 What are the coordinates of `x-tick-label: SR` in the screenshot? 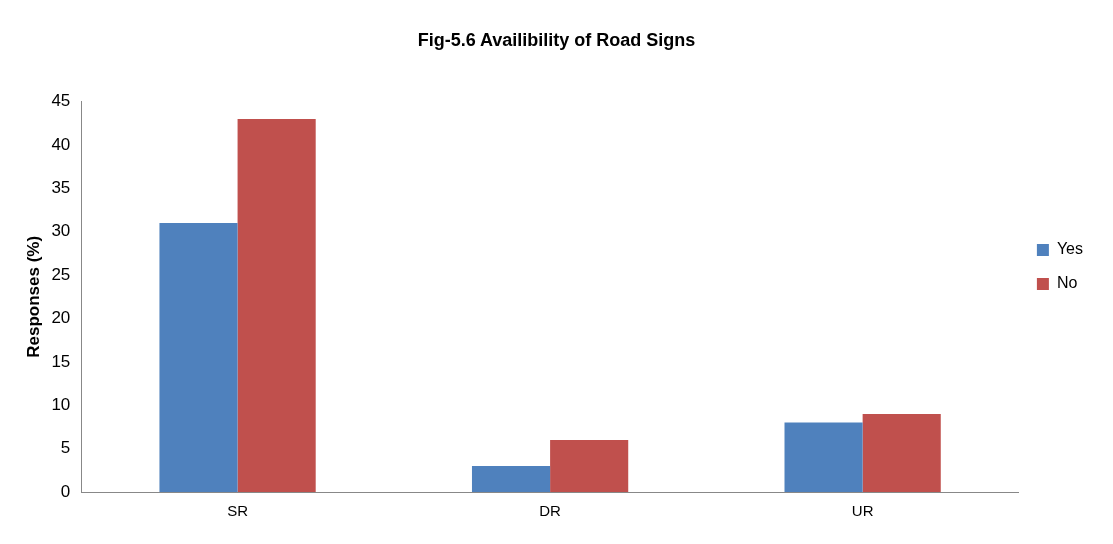 It's located at (238, 511).